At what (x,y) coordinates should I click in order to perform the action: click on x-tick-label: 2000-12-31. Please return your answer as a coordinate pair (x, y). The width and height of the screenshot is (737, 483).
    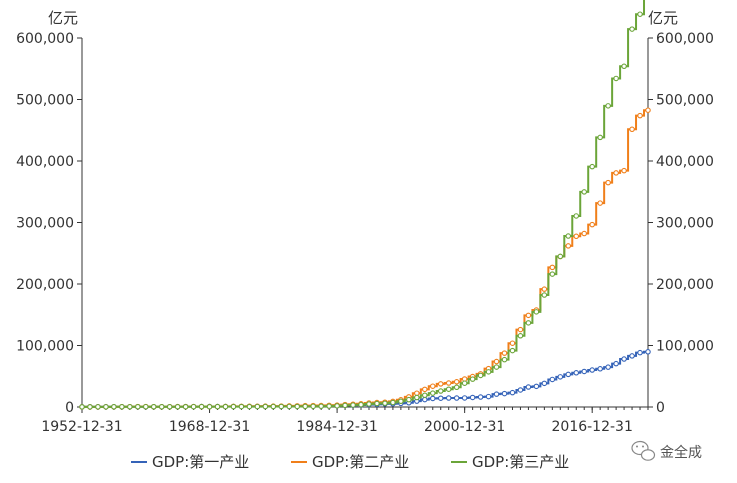
    Looking at the image, I should click on (464, 427).